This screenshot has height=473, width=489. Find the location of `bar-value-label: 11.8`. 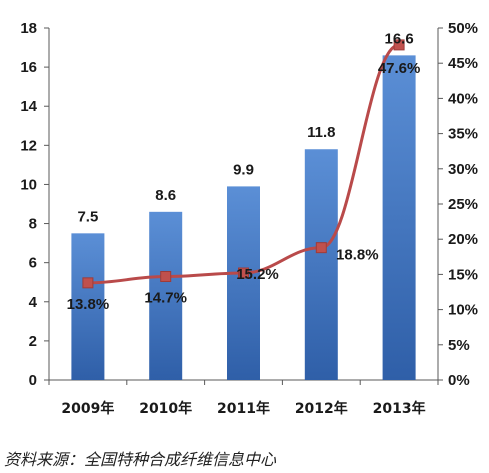

bar-value-label: 11.8 is located at coordinates (321, 132).